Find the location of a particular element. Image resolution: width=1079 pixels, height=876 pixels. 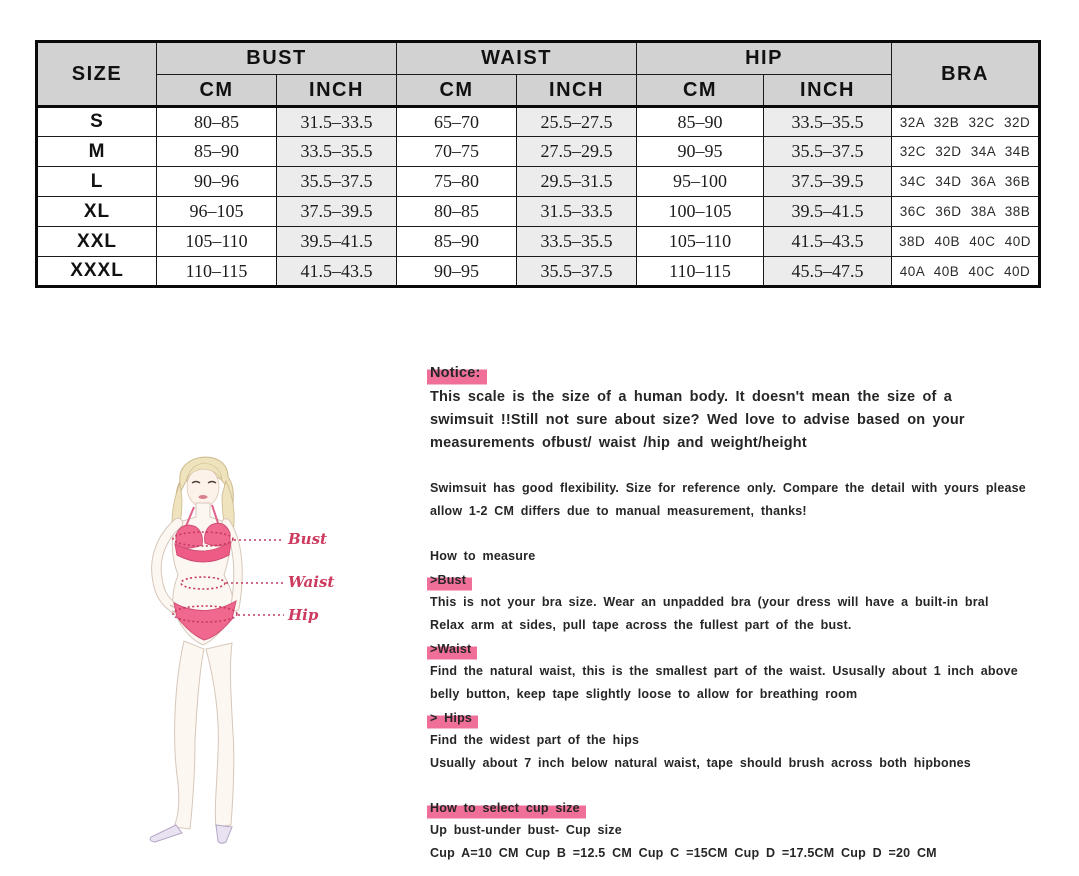

hip-measure-ellipse is located at coordinates (205, 614).